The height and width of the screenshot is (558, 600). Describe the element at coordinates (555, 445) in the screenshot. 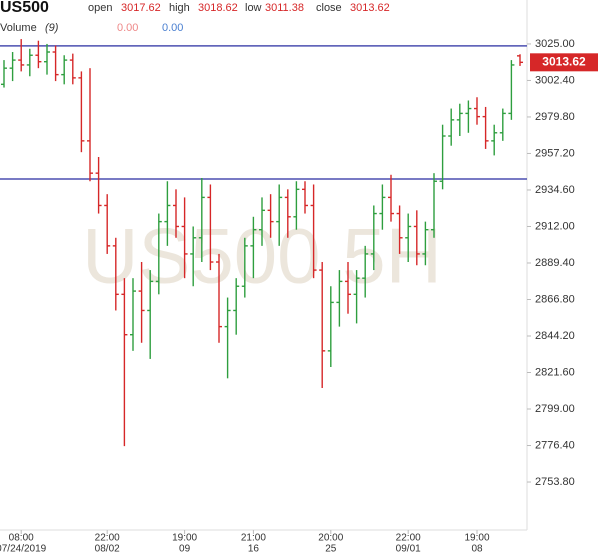

I see `y-tick-label: 2776.40` at that location.